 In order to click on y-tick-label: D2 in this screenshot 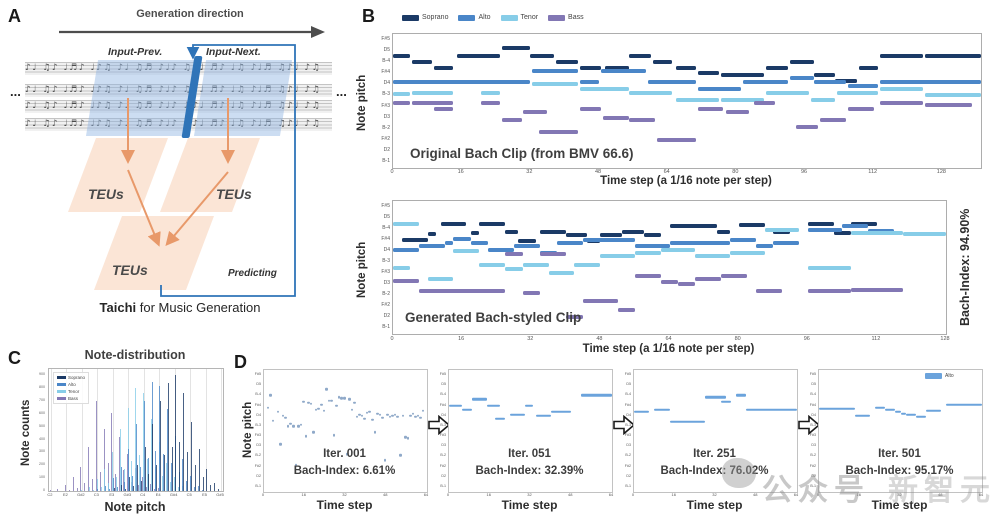, I will do `click(443, 475)`.